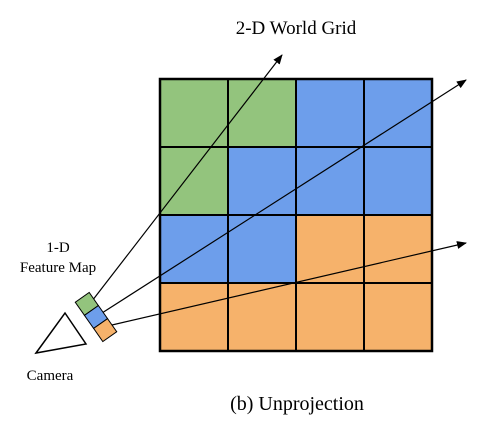 The height and width of the screenshot is (434, 488). I want to click on camera-label: Camera, so click(50, 376).